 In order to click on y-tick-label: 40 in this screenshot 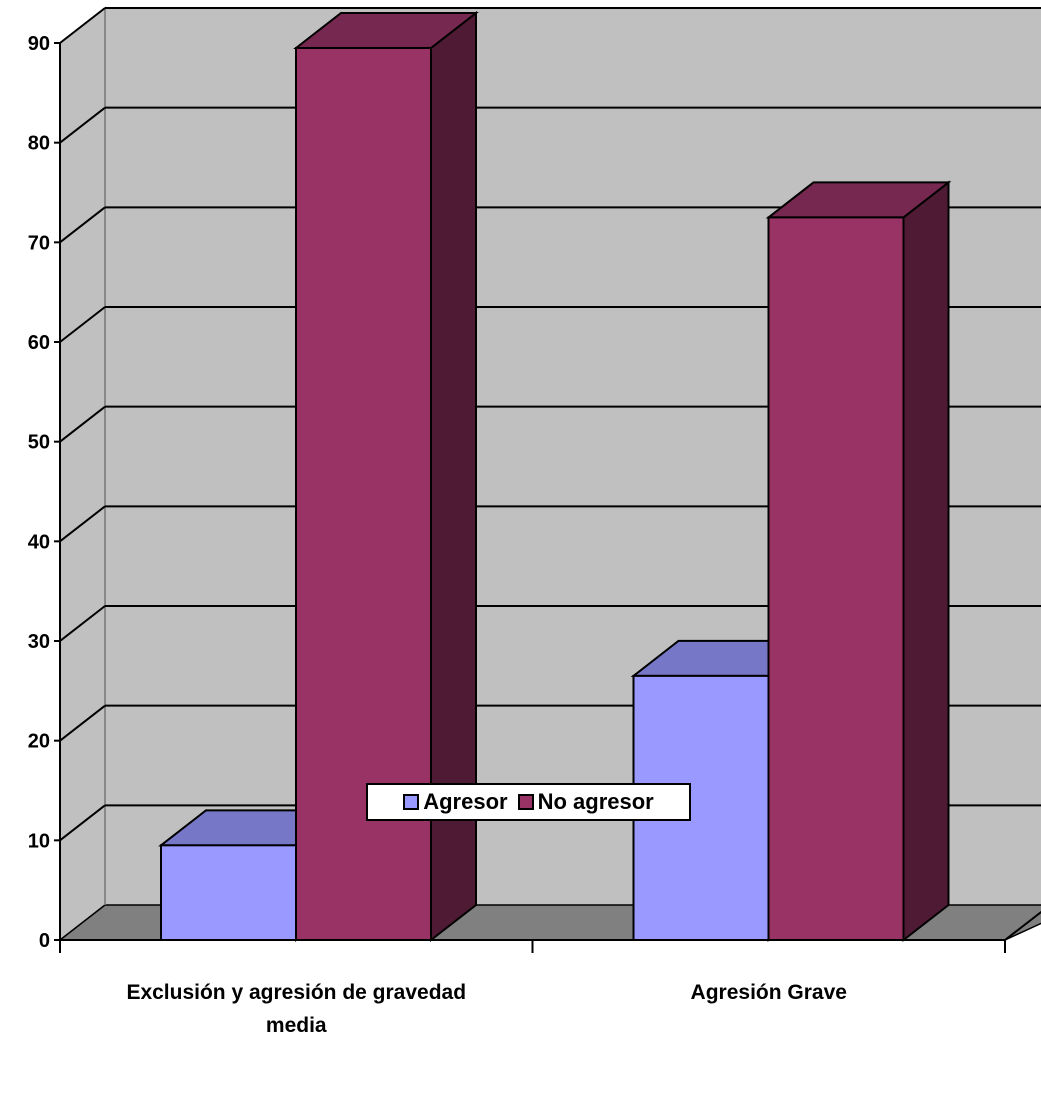, I will do `click(39, 542)`.